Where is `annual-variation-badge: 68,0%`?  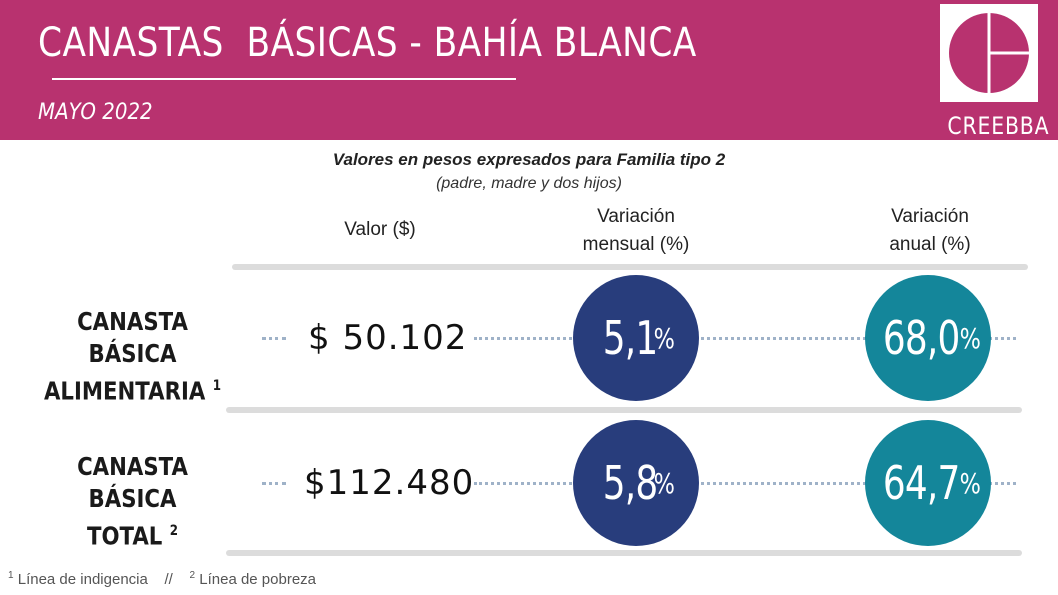 annual-variation-badge: 68,0% is located at coordinates (928, 338).